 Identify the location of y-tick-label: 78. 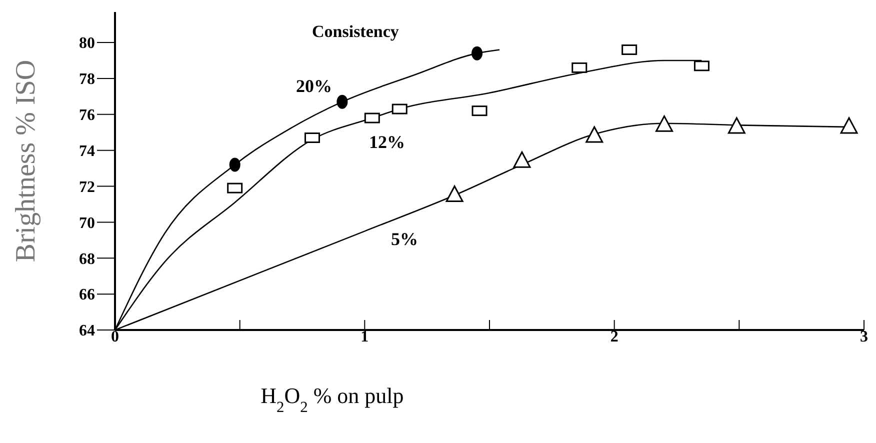
(87, 79).